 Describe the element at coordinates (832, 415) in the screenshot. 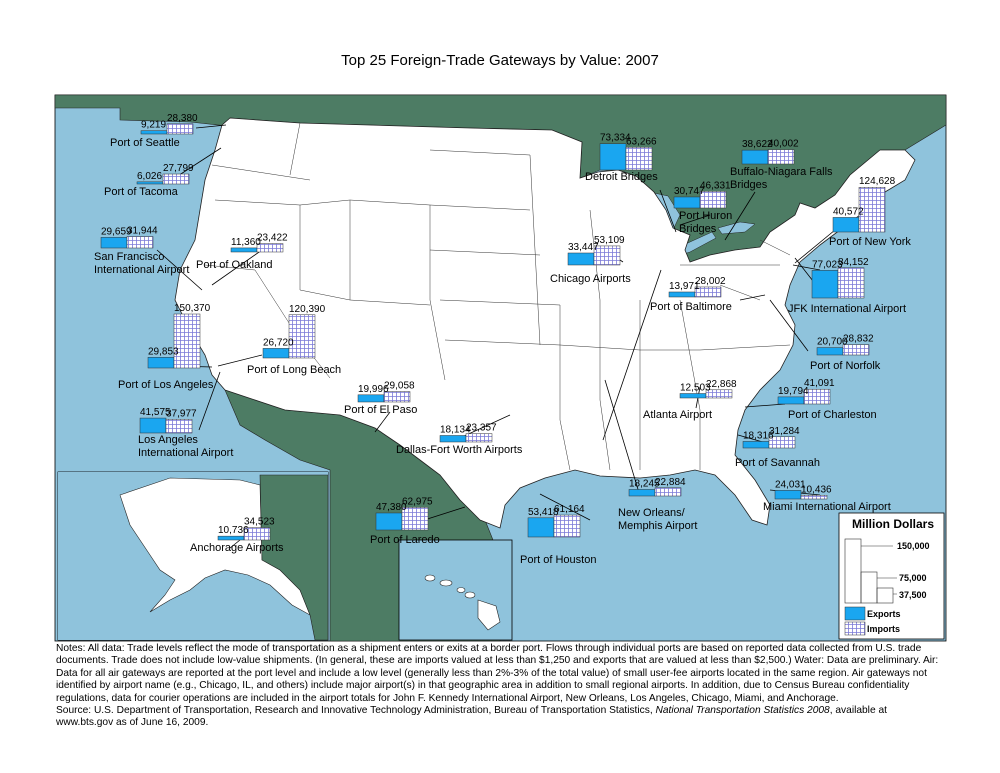

I see `gateway-label-port-of-charleston: Port of Charleston` at that location.